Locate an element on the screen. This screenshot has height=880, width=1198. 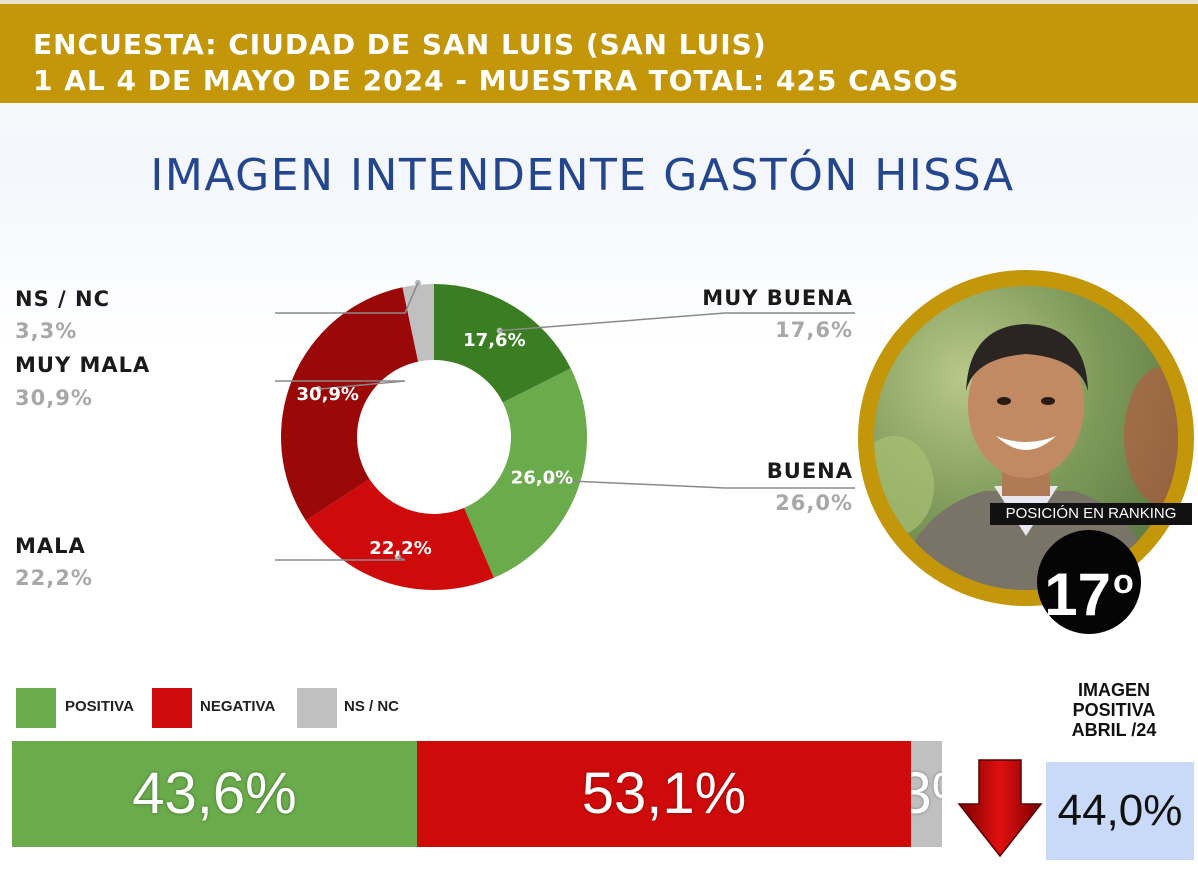
bar-label-negativa: 53,1% is located at coordinates (664, 793).